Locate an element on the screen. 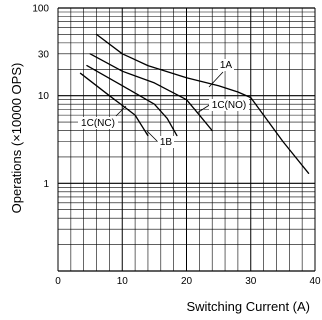  series-label-bg-1c-nc is located at coordinates (98, 123).